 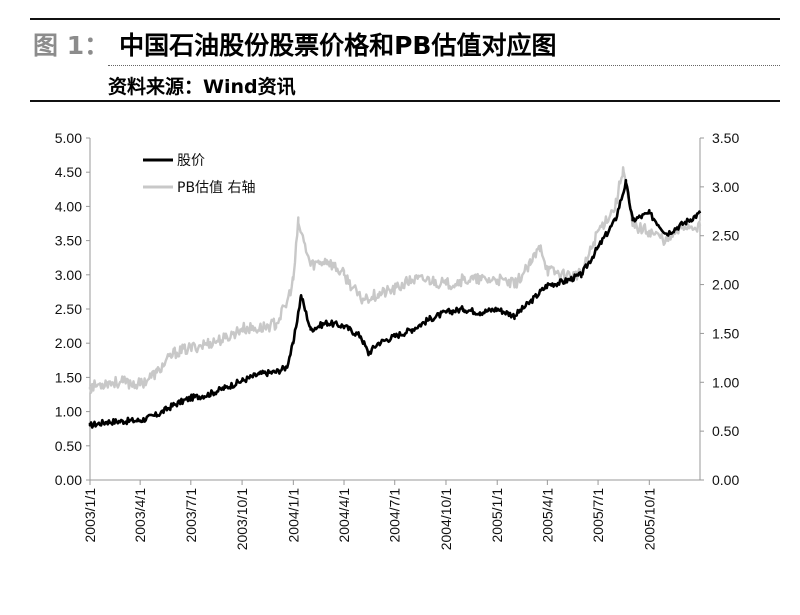 What do you see at coordinates (725, 480) in the screenshot?
I see `y-right-tick-label: 0.00` at bounding box center [725, 480].